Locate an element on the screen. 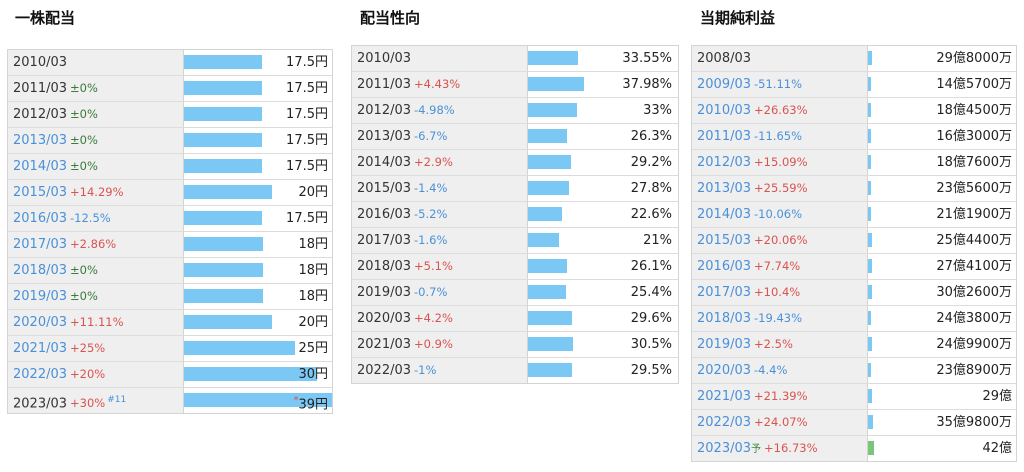 This screenshot has height=472, width=1024. value-cell: 25円 is located at coordinates (313, 348).